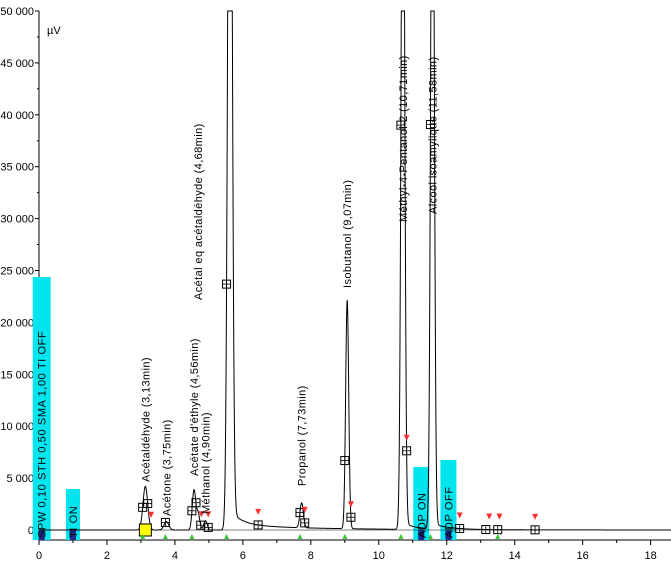 The height and width of the screenshot is (567, 671). What do you see at coordinates (583, 556) in the screenshot?
I see `x-tick-label: 16` at bounding box center [583, 556].